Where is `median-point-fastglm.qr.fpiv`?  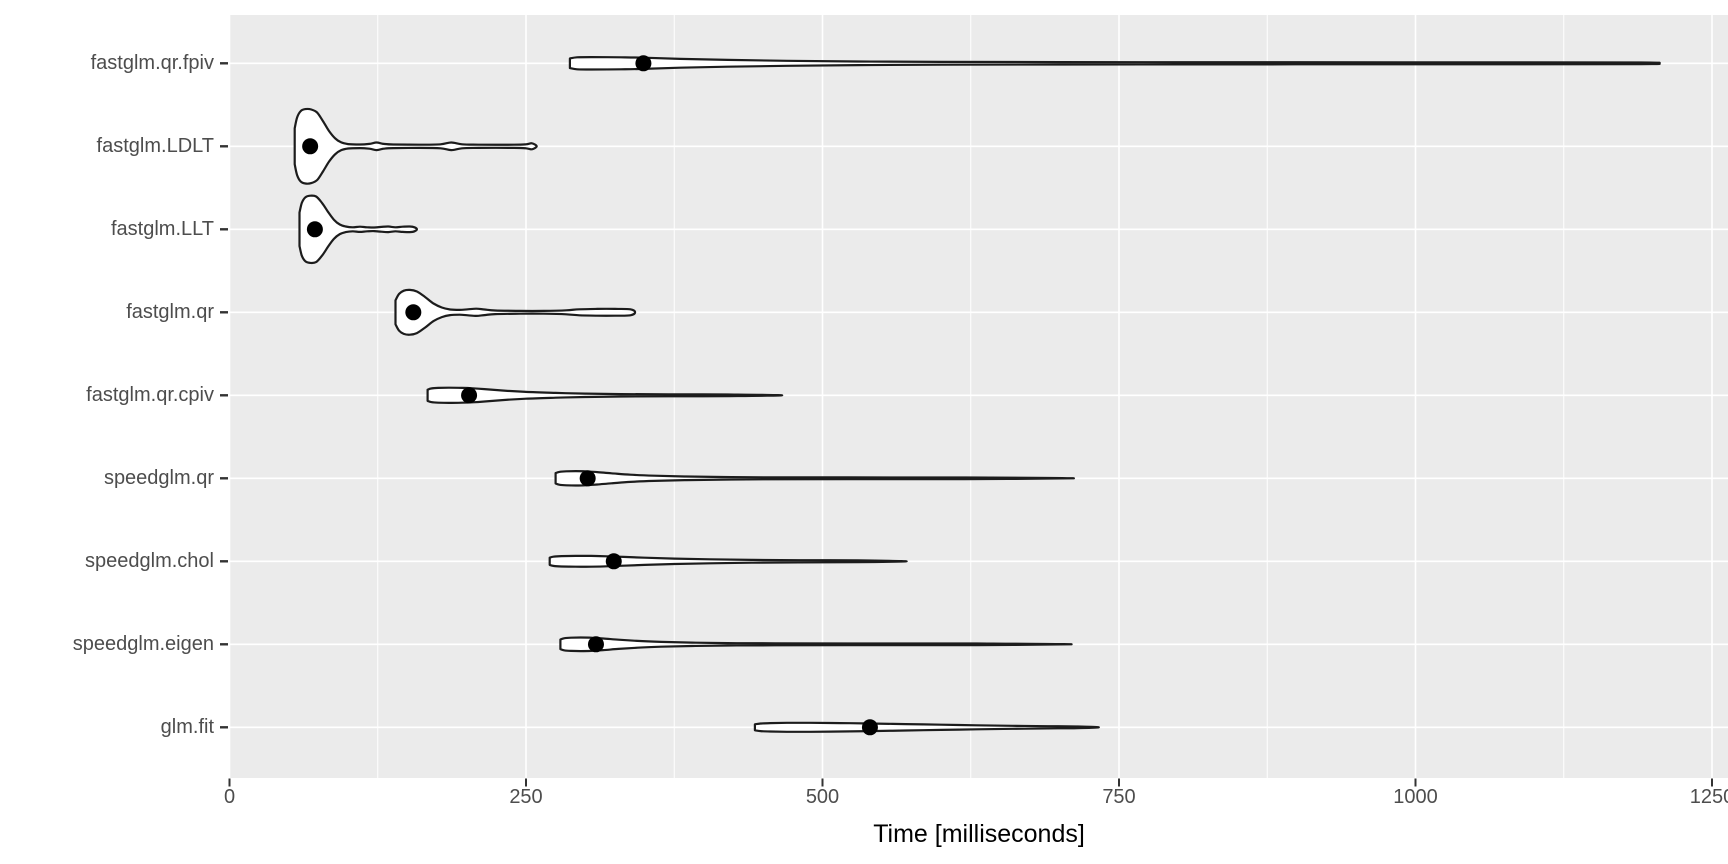 median-point-fastglm.qr.fpiv is located at coordinates (643, 63).